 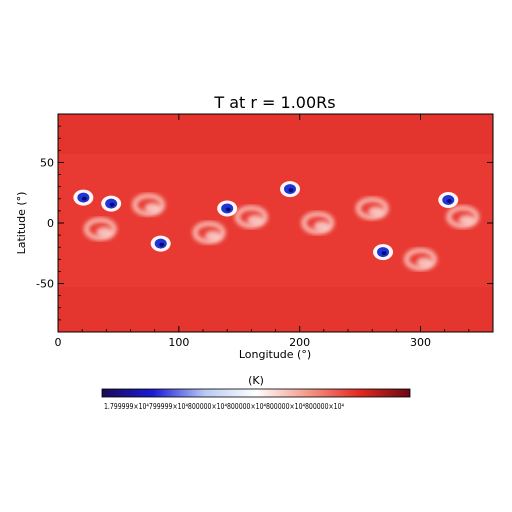 What do you see at coordinates (21, 223) in the screenshot?
I see `y-axis-label: Latitude (°)` at bounding box center [21, 223].